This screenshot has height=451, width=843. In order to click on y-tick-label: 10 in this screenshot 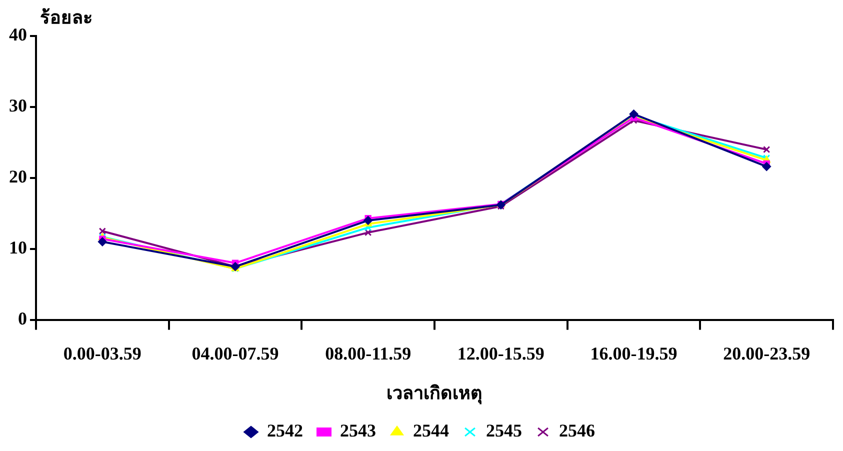, I will do `click(18, 248)`.